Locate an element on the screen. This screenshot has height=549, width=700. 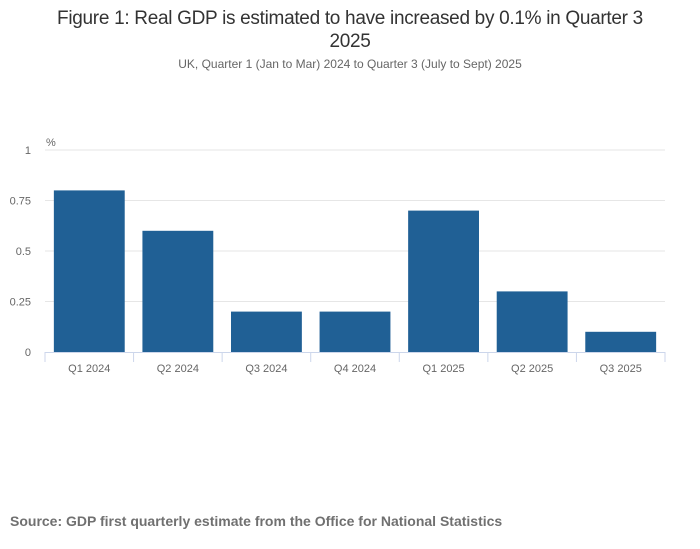
bar-q3-2024 is located at coordinates (266, 331).